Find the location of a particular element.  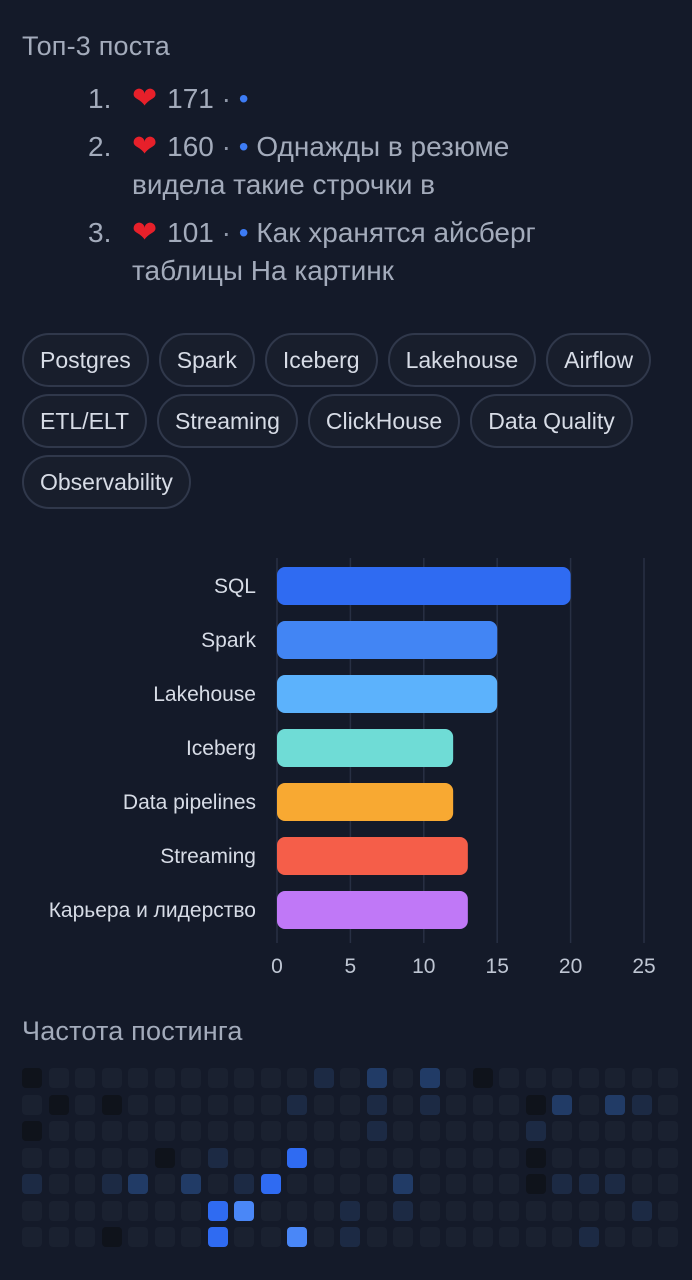

tag-chip: ClickHouse is located at coordinates (384, 421).